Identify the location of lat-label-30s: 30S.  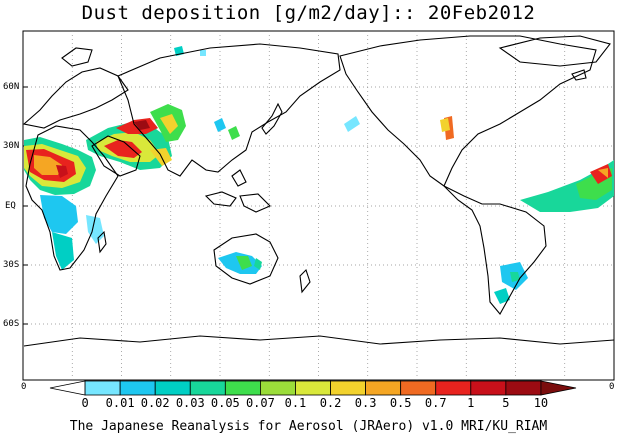
(11, 265).